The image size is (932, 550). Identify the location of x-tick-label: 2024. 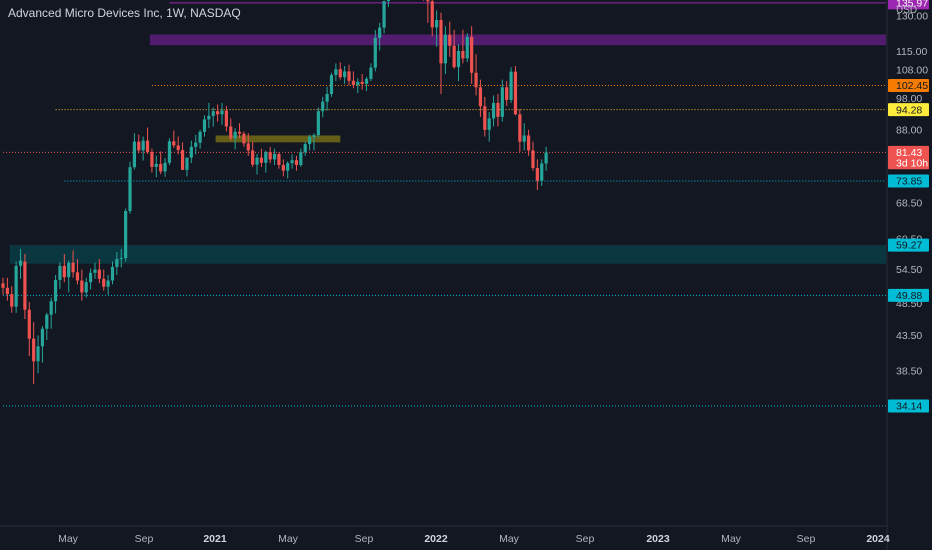
(878, 539).